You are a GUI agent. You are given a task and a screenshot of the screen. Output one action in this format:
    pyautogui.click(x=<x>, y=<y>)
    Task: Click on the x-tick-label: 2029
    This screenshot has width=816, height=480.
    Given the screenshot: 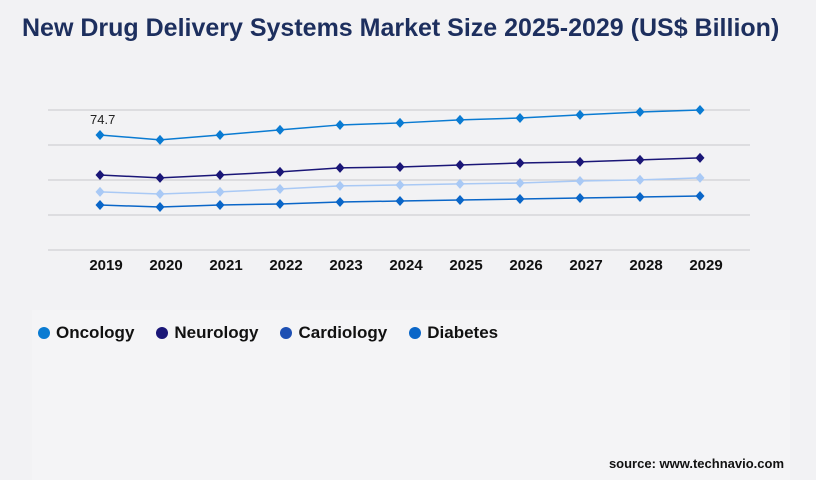 What is the action you would take?
    pyautogui.click(x=705, y=265)
    